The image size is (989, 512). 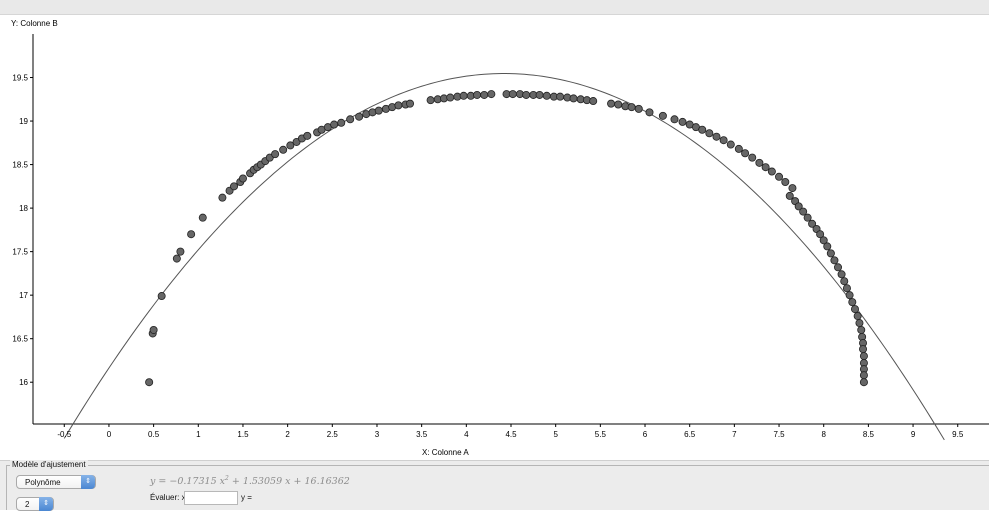 What do you see at coordinates (869, 434) in the screenshot?
I see `x-tick-label: 8.5` at bounding box center [869, 434].